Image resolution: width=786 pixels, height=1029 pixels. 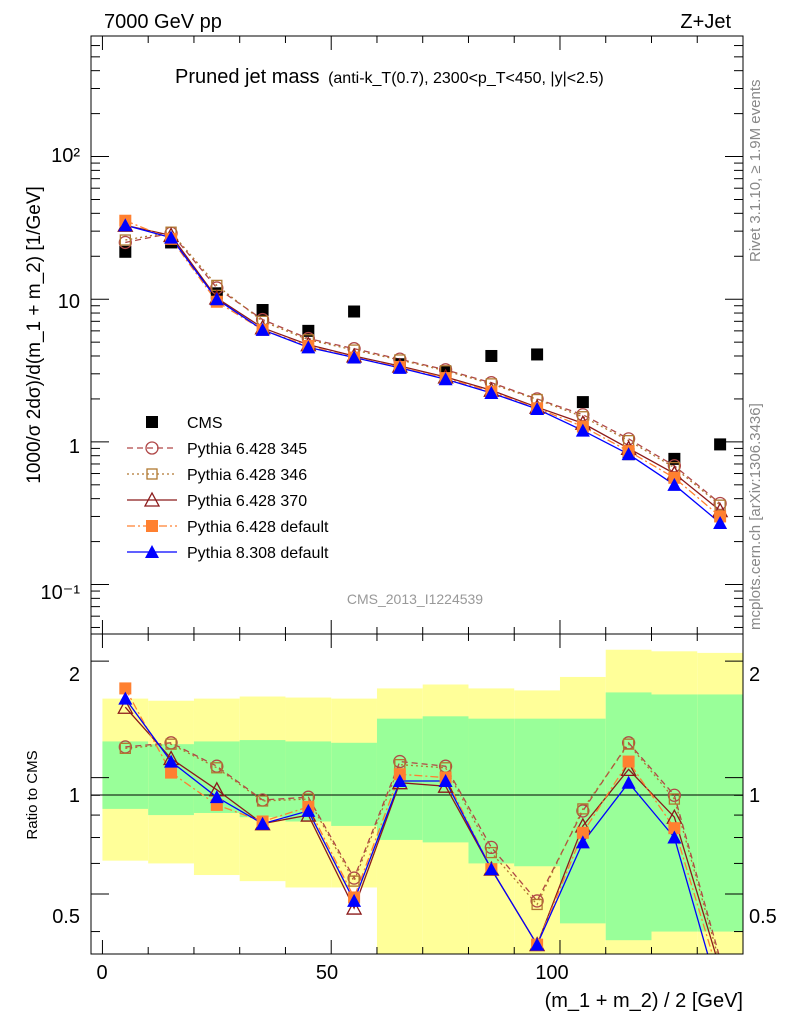 I want to click on legend-label: Pythia 6.428 345, so click(x=247, y=449).